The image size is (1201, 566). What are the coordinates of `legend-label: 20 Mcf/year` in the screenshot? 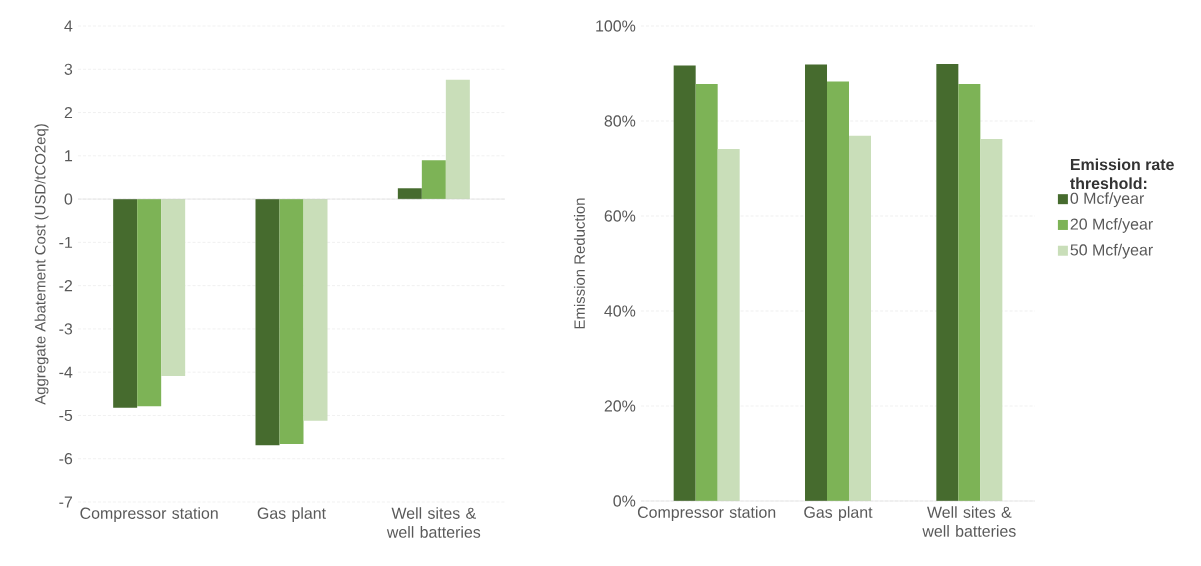 It's located at (1111, 225).